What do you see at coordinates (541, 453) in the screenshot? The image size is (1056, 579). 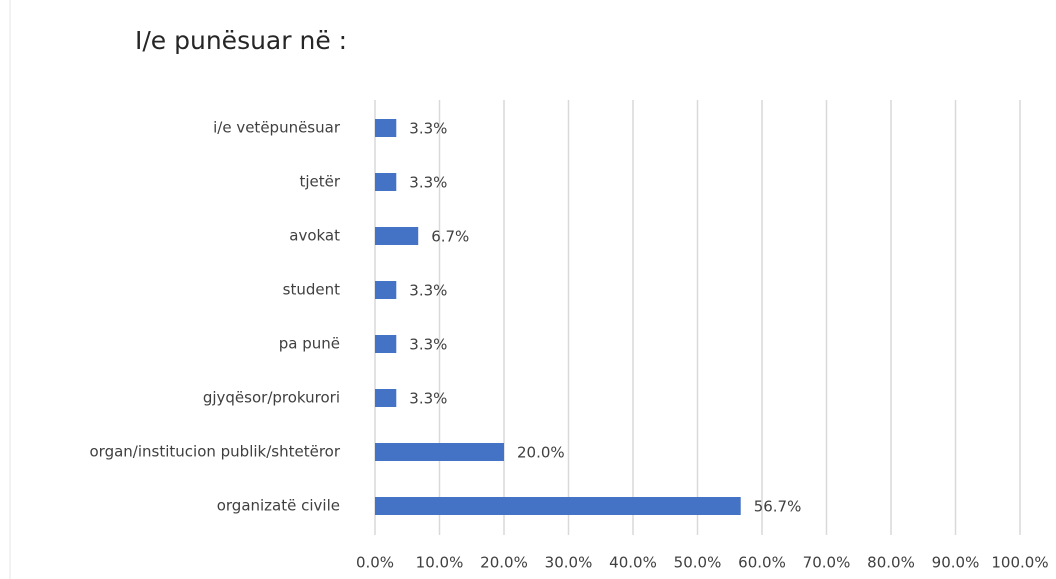 I see `data-label: 20.0%` at bounding box center [541, 453].